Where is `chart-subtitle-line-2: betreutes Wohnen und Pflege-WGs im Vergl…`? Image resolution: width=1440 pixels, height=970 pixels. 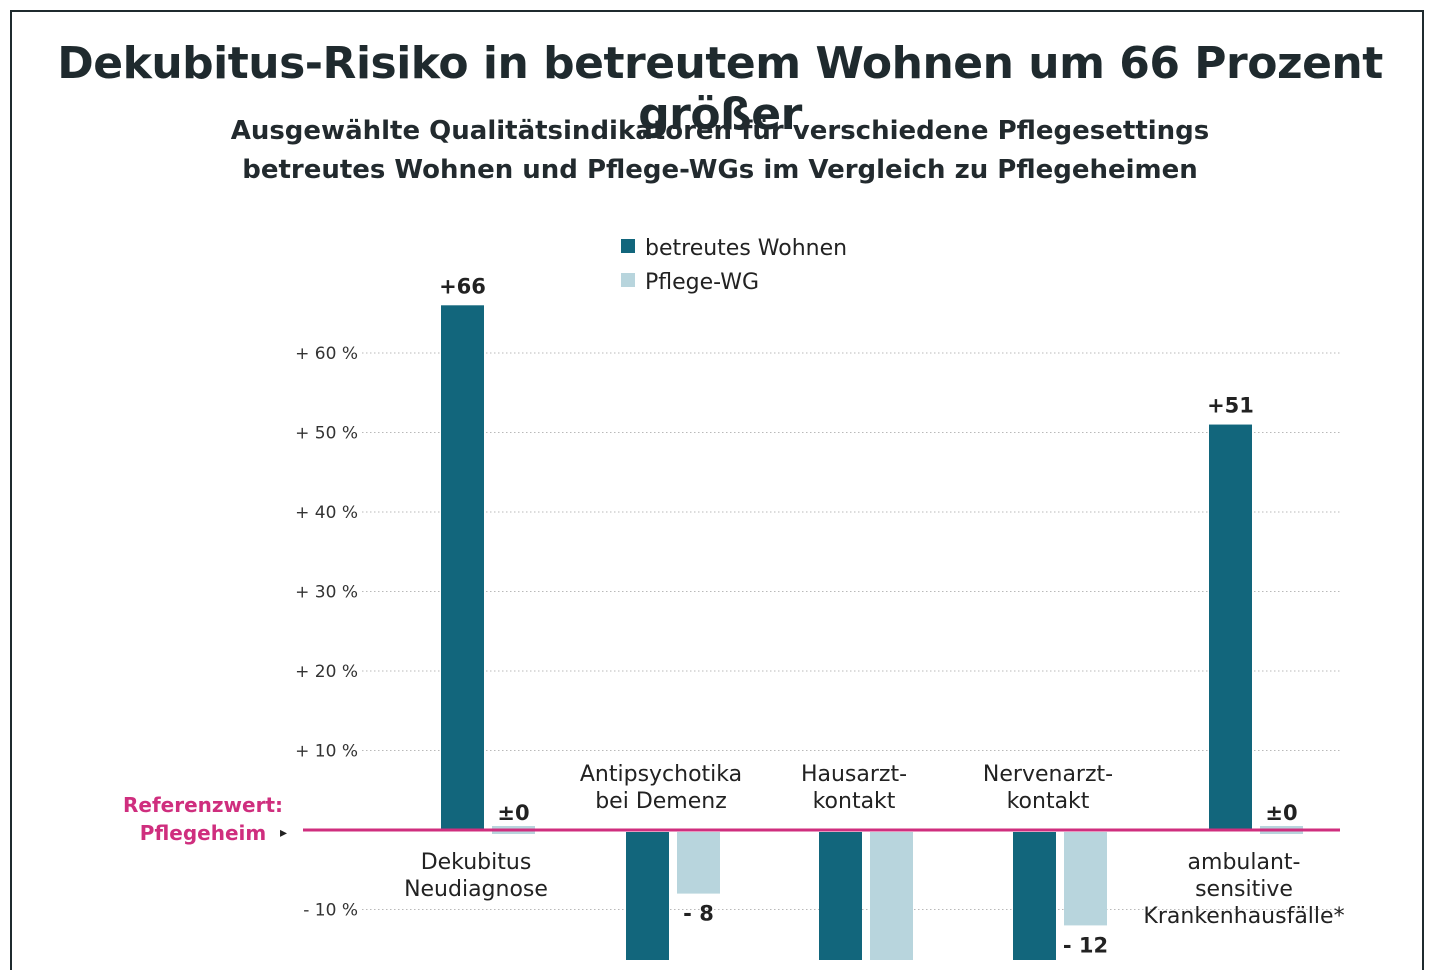
chart-subtitle-line-2: betreutes Wohnen und Pflege-WGs im Vergl… is located at coordinates (720, 170).